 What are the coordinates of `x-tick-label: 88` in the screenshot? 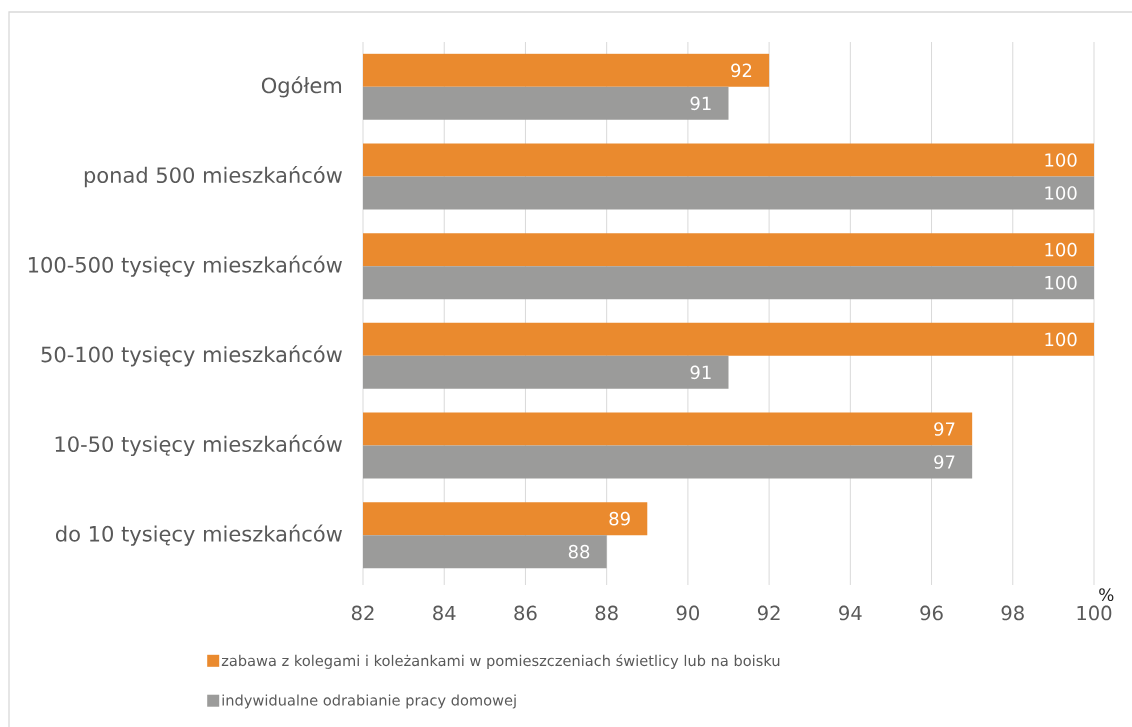 It's located at (606, 613).